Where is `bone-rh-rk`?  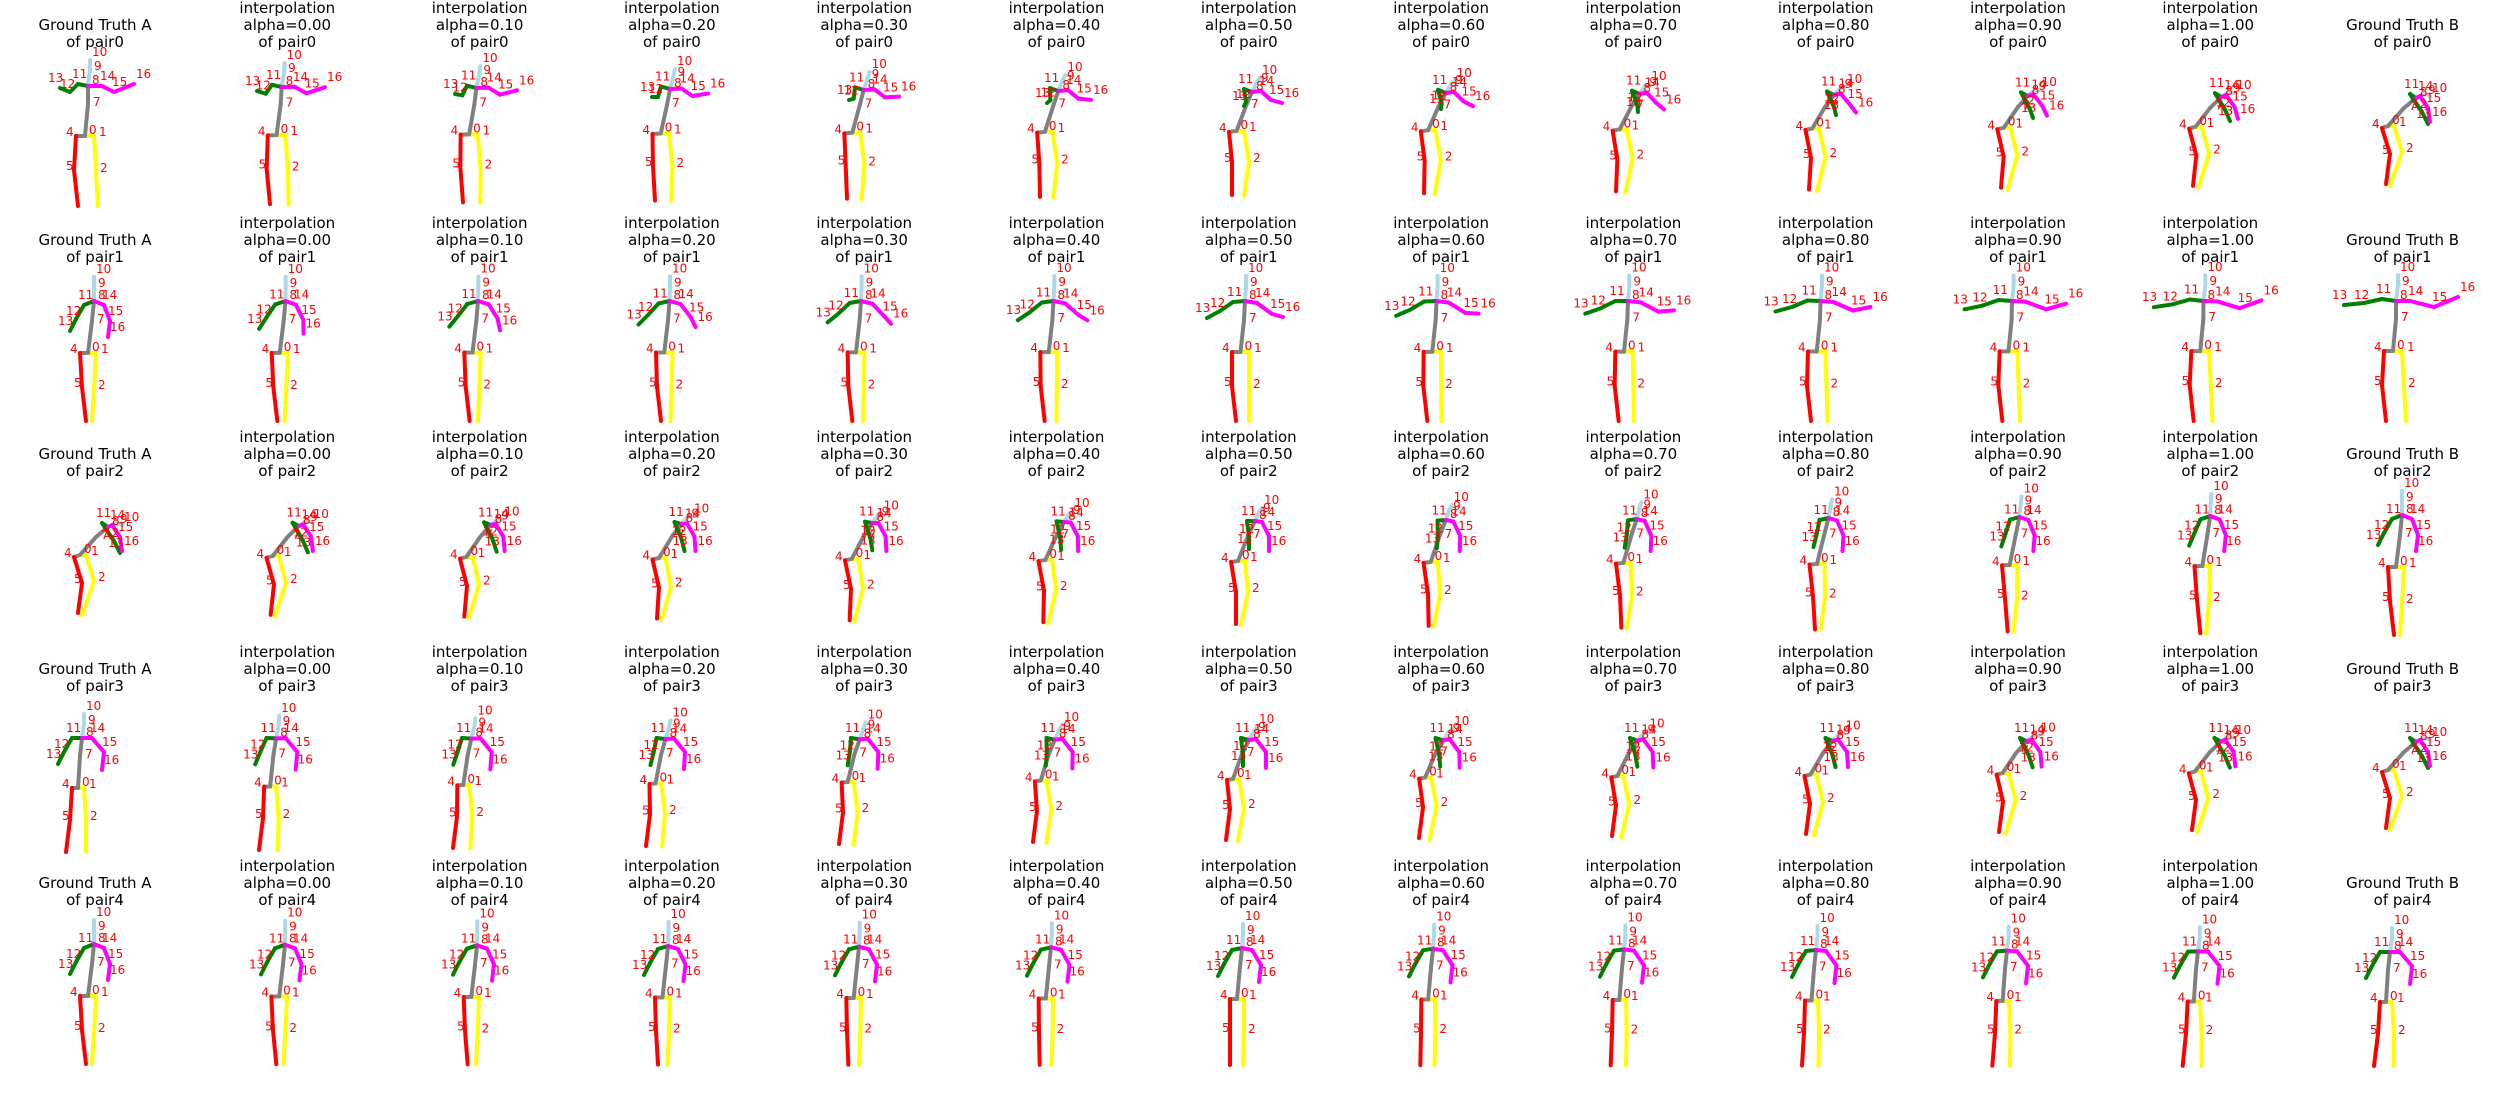
bone-rh-rk is located at coordinates (1422, 146).